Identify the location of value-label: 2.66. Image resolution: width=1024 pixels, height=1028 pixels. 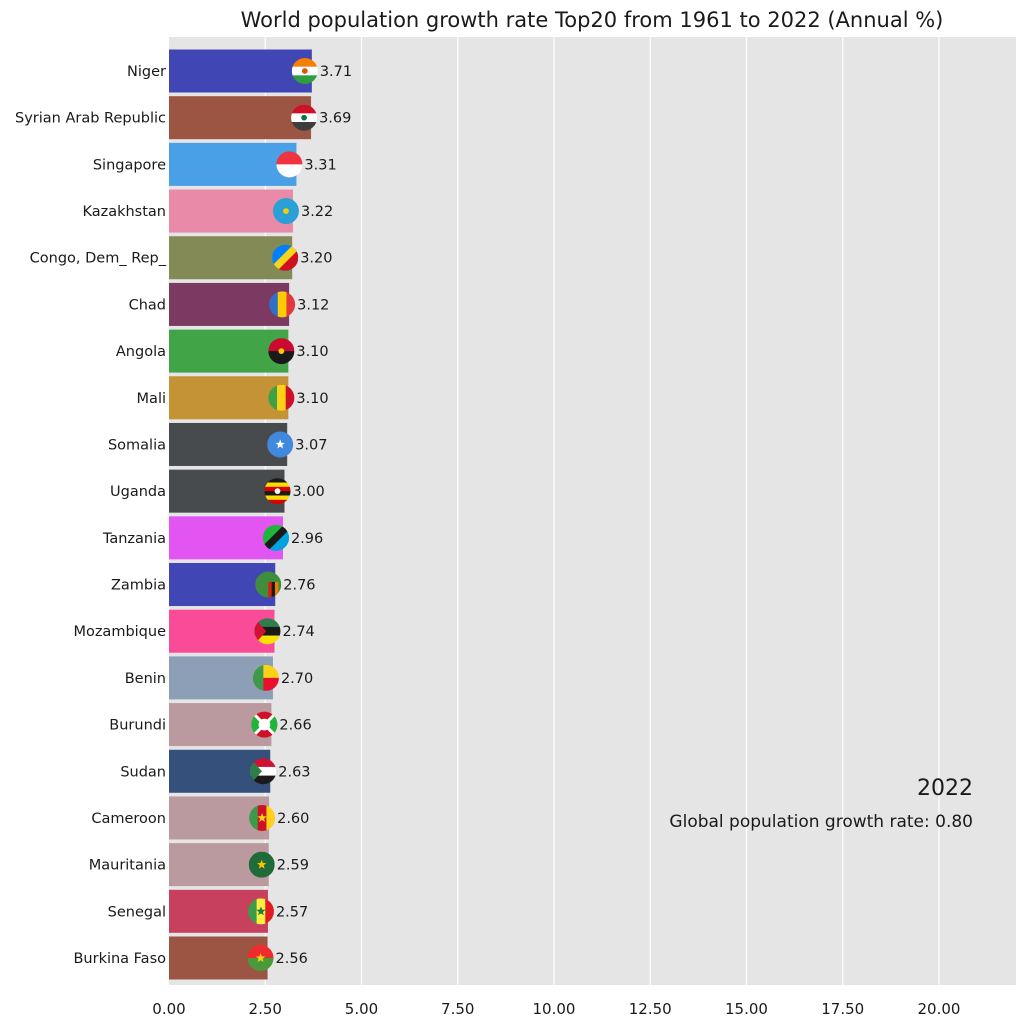
(295, 726).